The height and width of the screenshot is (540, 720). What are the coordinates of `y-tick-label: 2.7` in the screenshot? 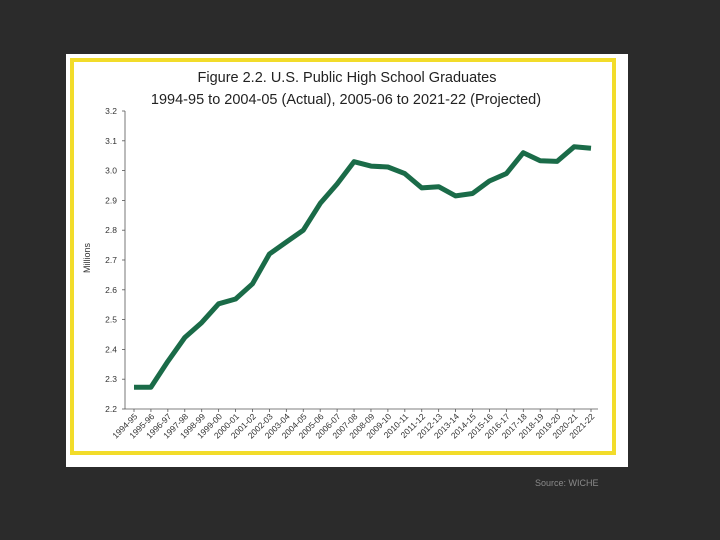 It's located at (111, 260).